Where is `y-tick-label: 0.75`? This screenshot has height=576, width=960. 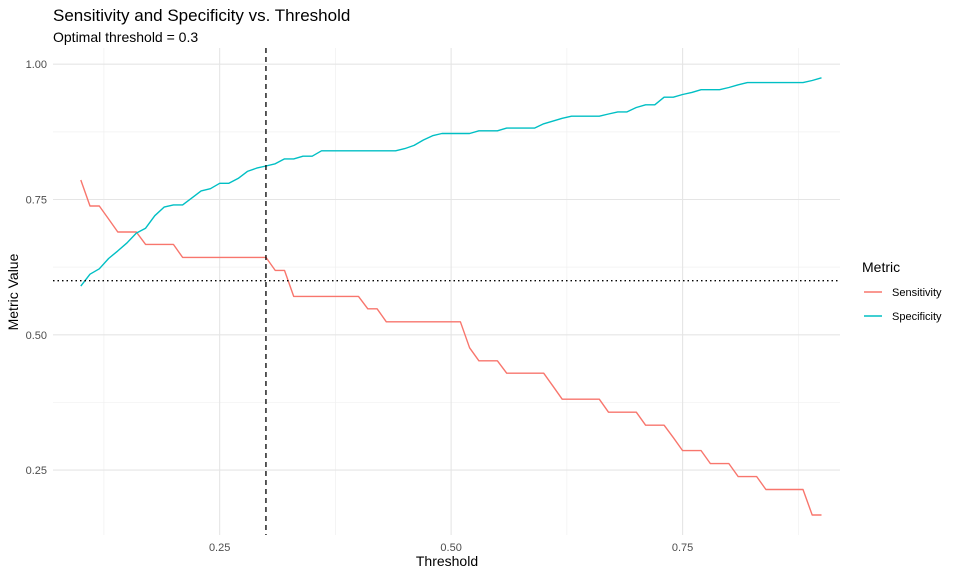
y-tick-label: 0.75 is located at coordinates (36, 201).